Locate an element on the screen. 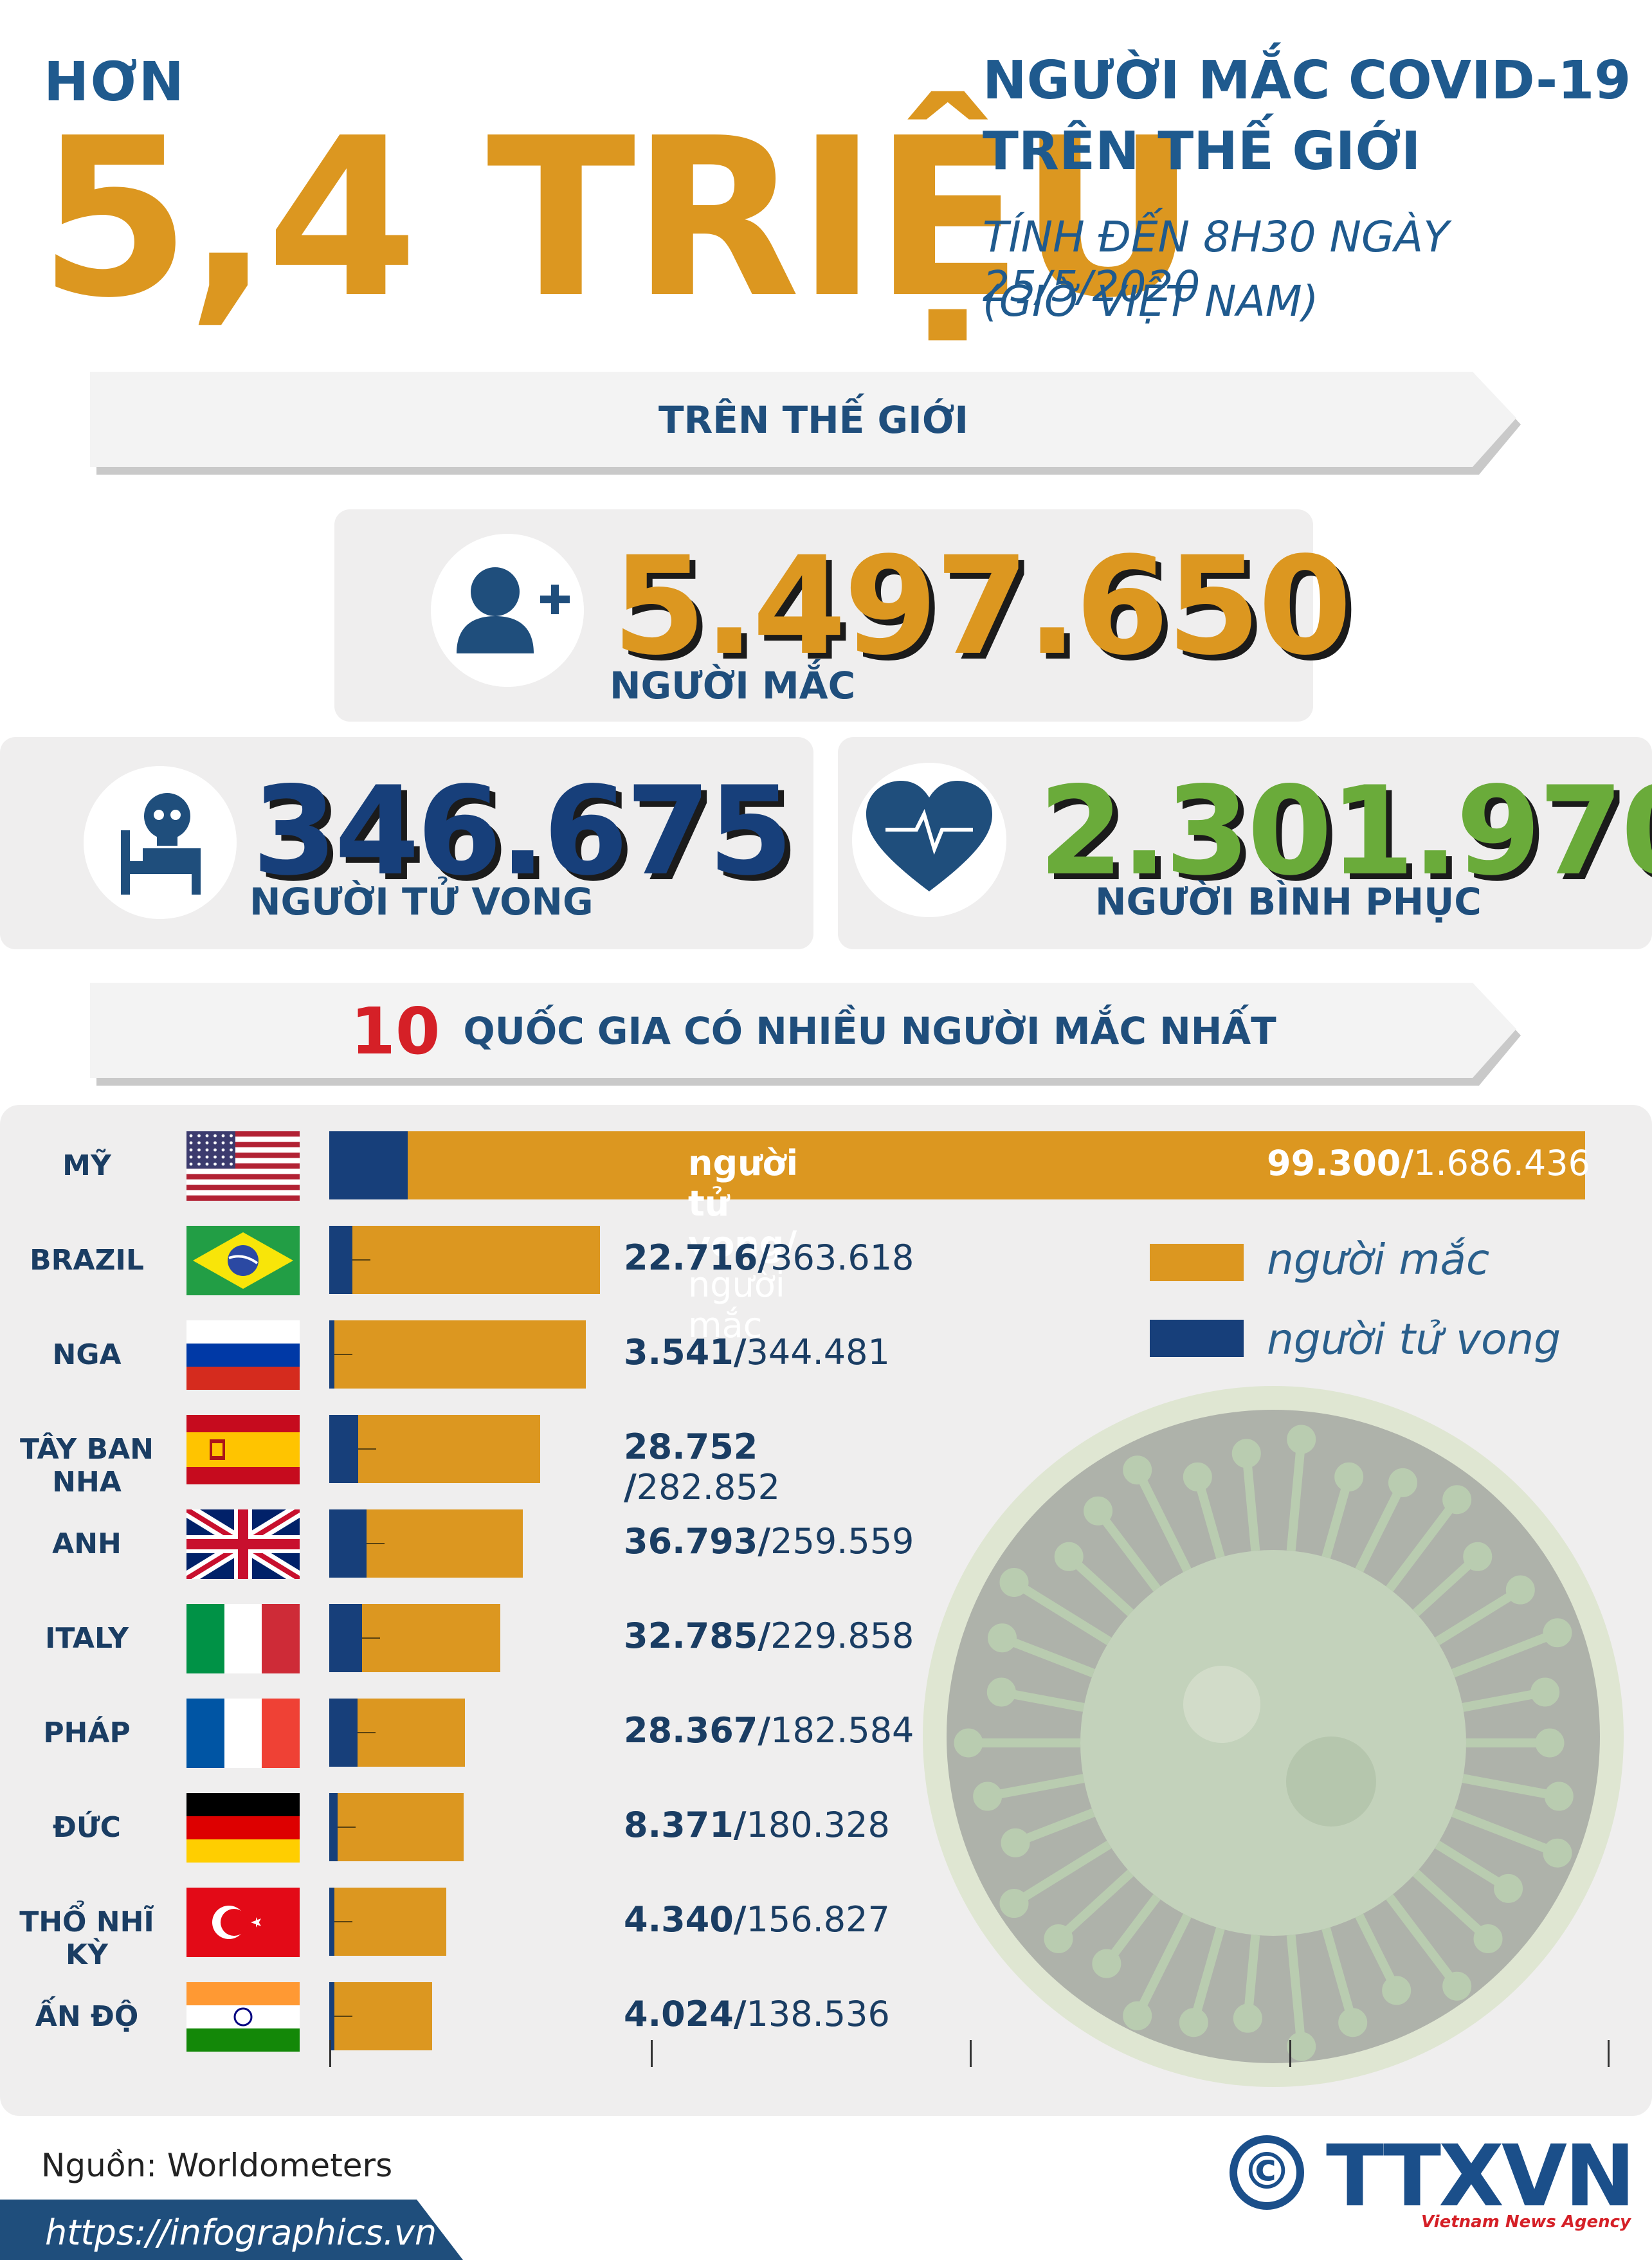  bar-caption: người tử vong/ người mắc is located at coordinates (743, 1244).